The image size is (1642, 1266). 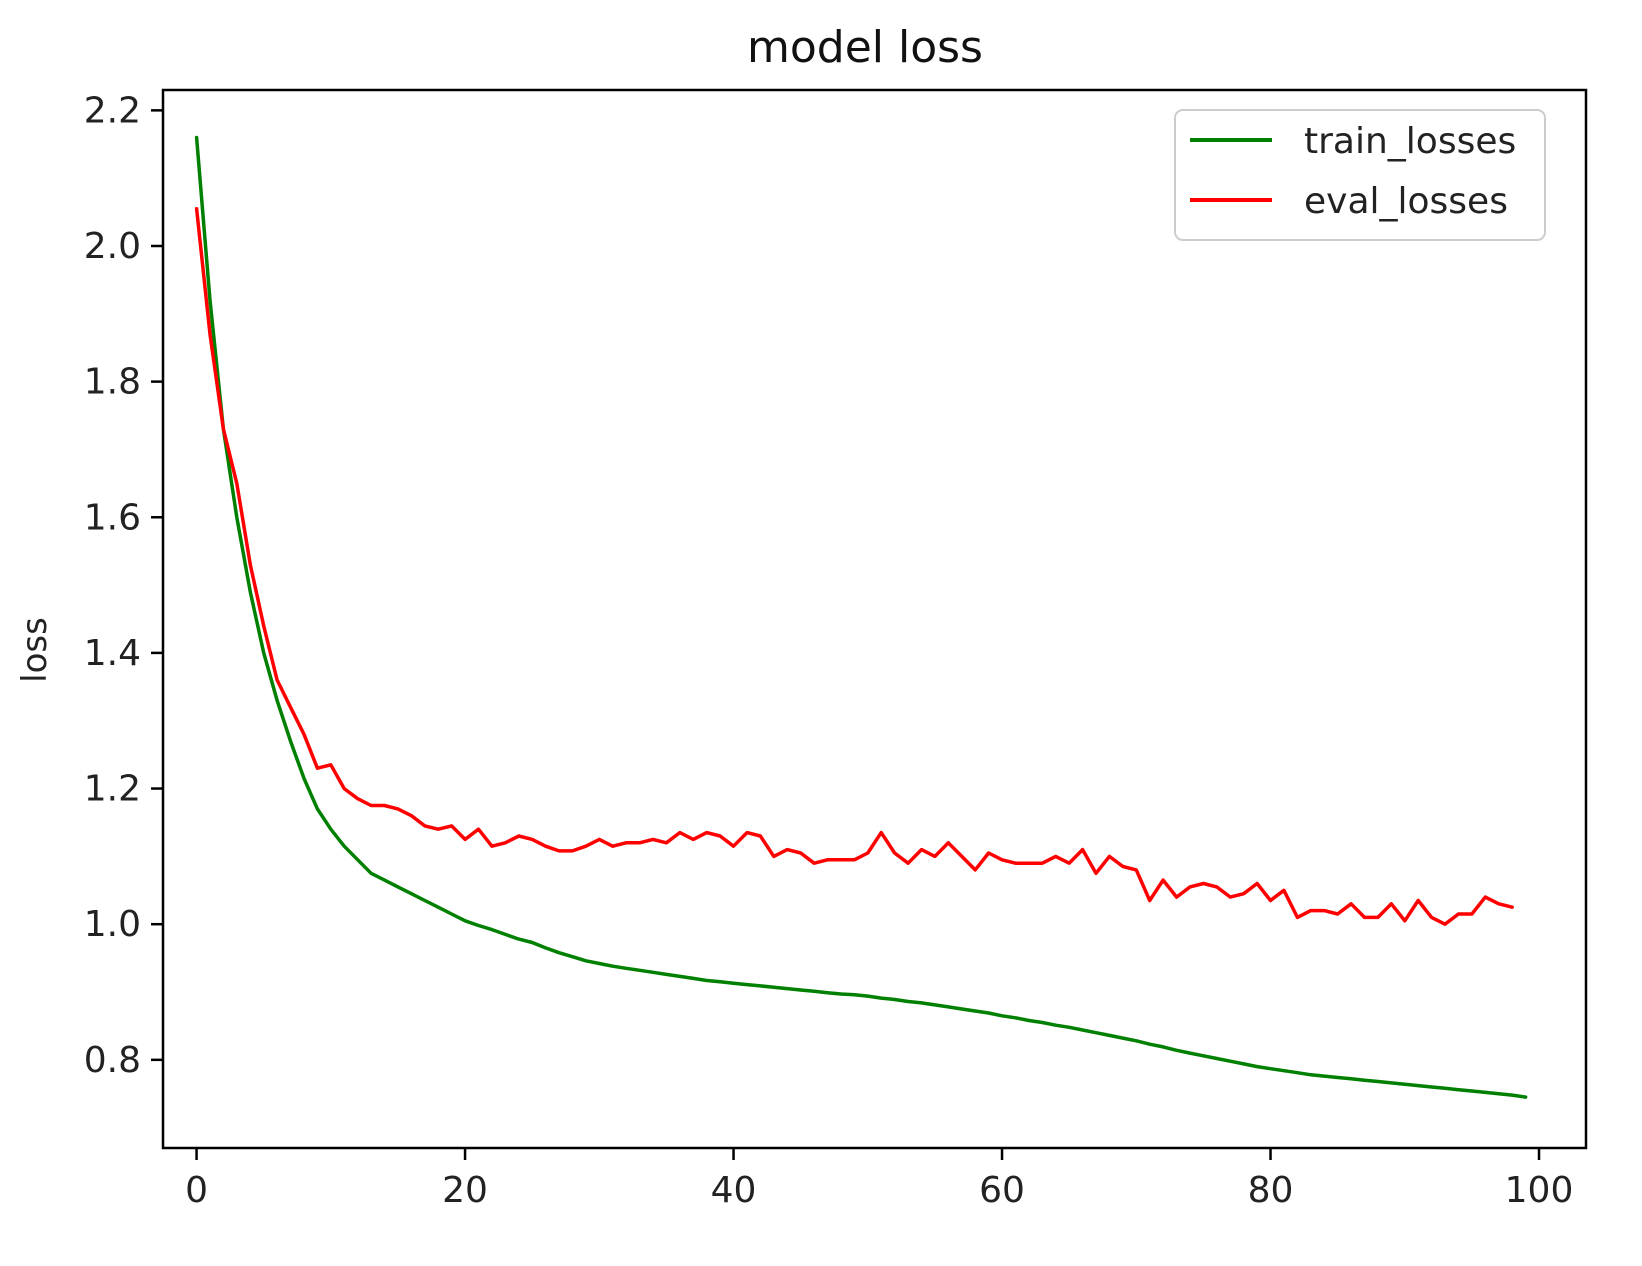 I want to click on x-tick-label: 100, so click(x=1539, y=1190).